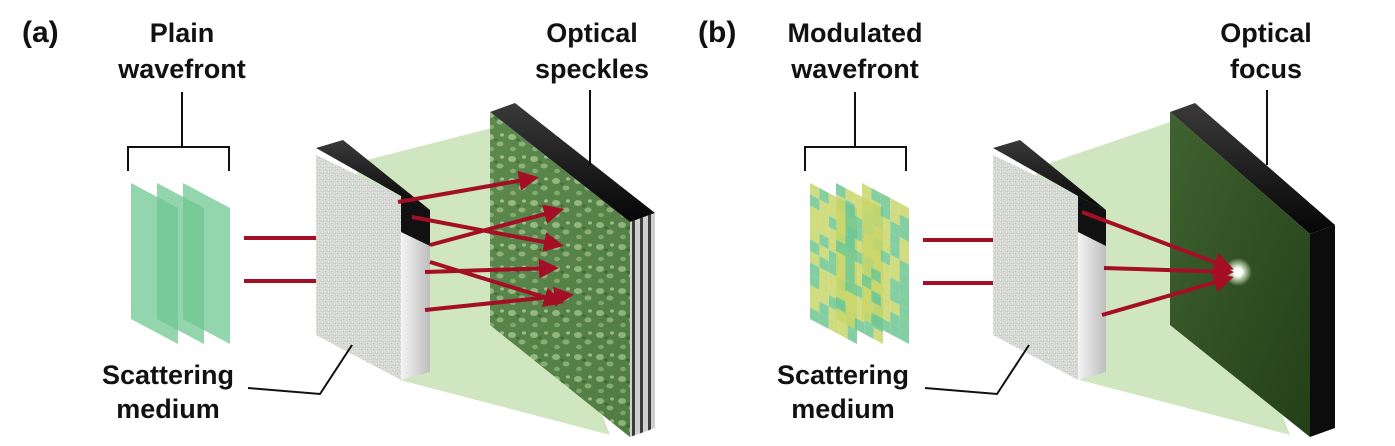 The height and width of the screenshot is (446, 1395). I want to click on speckle-screen-icon, so click(572, 270).